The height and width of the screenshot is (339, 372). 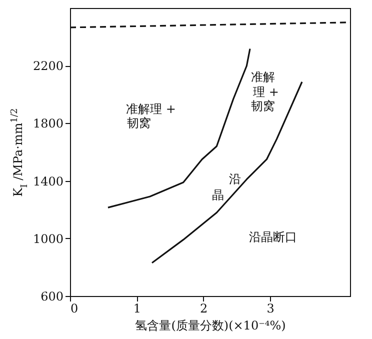 What do you see at coordinates (48, 66) in the screenshot?
I see `y-tick-label: 2200` at bounding box center [48, 66].